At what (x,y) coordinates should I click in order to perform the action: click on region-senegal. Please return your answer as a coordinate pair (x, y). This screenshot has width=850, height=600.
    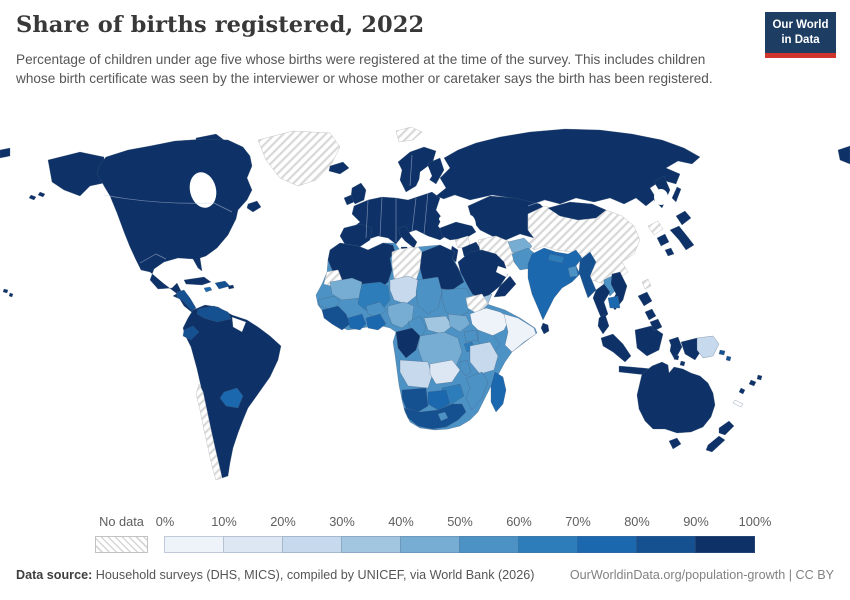
    Looking at the image, I should click on (329, 303).